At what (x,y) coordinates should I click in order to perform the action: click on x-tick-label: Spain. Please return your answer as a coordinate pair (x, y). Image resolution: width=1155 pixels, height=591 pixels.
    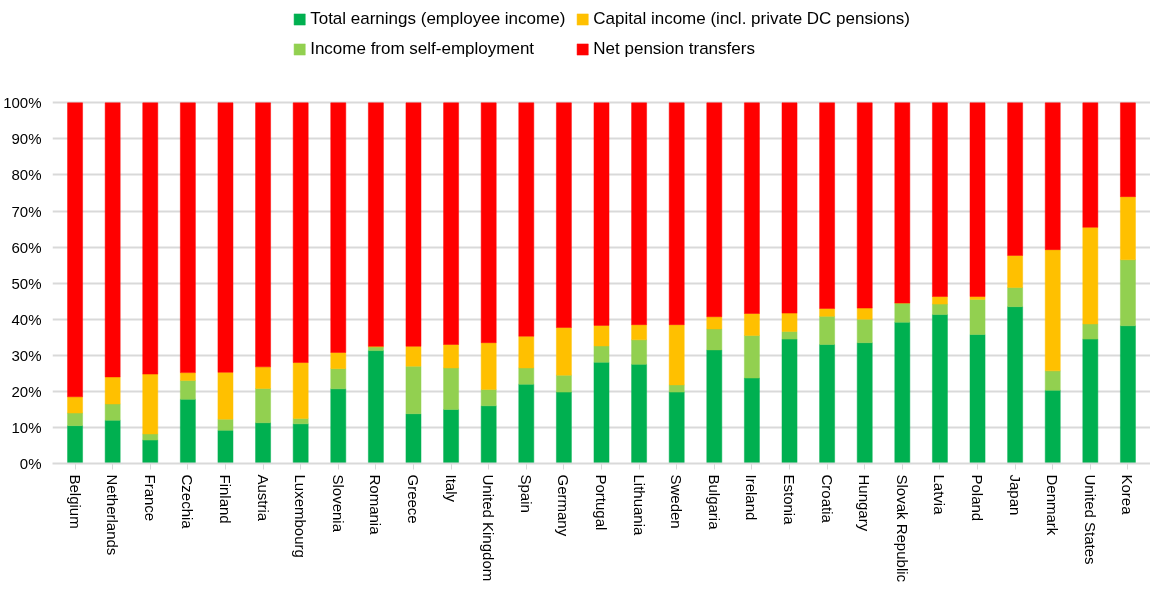
    Looking at the image, I should click on (526, 493).